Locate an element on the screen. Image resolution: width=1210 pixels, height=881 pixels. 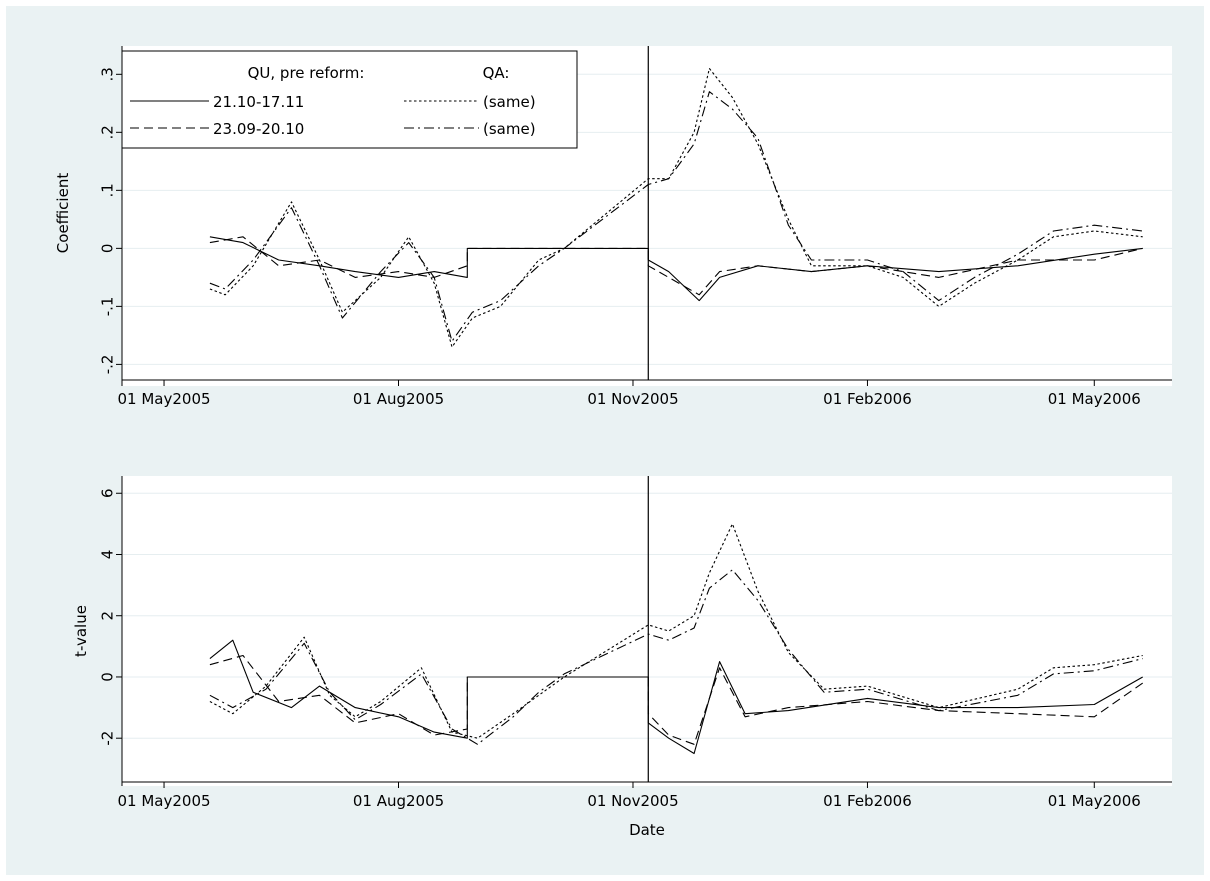
coefficient-x-tick-label: 01 May2006 is located at coordinates (1094, 399).